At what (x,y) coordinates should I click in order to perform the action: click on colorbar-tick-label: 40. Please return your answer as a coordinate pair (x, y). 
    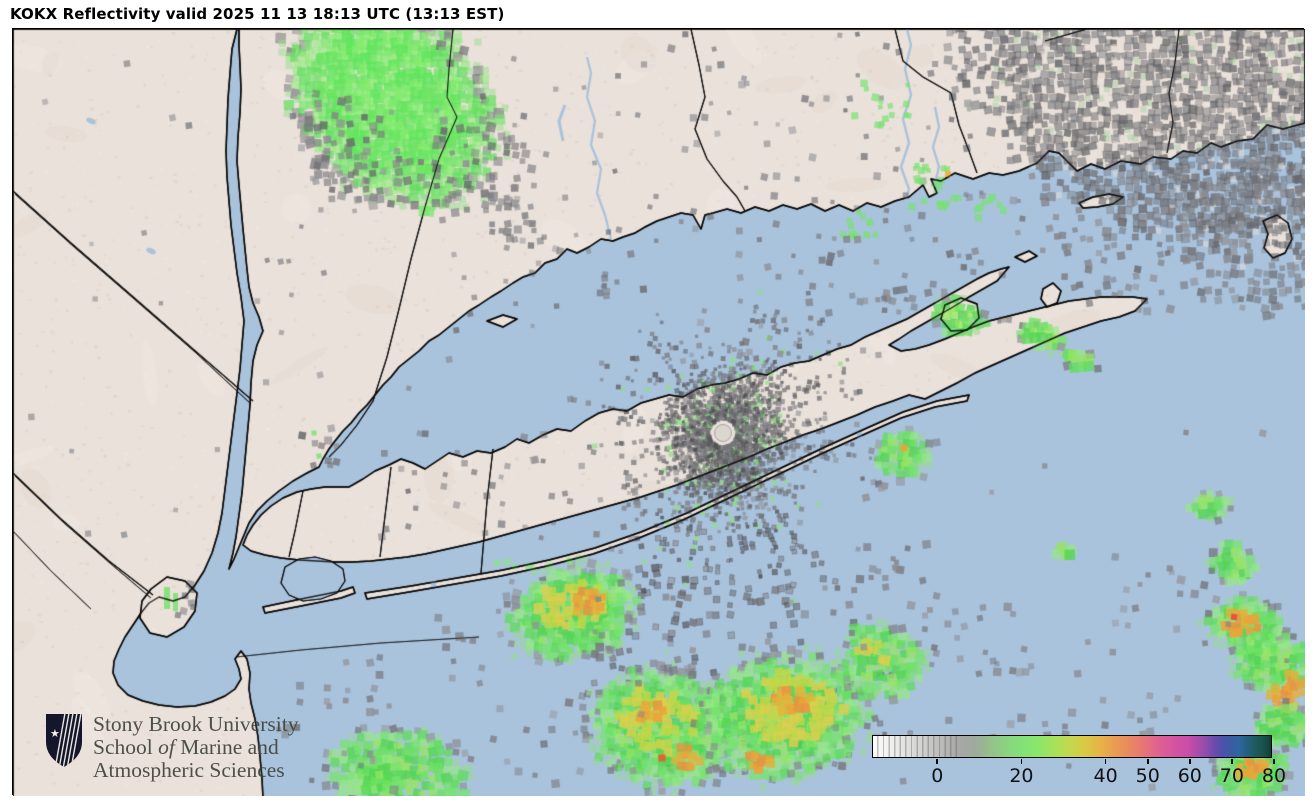
    Looking at the image, I should click on (1105, 776).